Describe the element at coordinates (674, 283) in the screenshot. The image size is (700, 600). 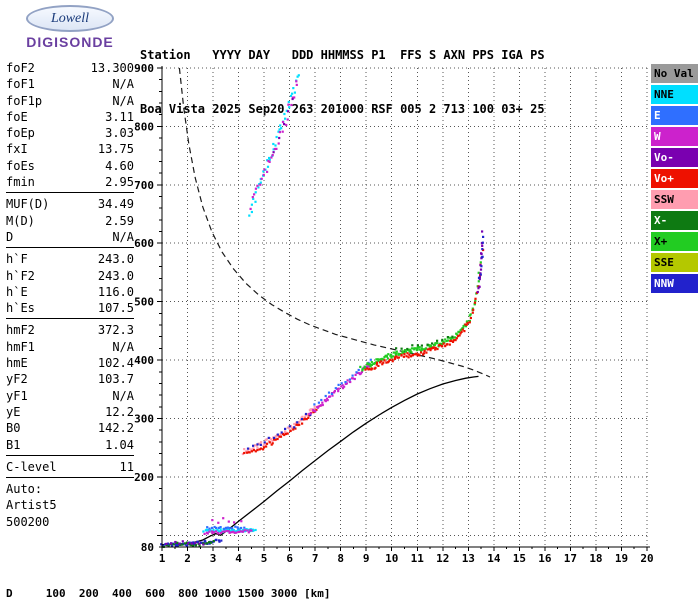
I see `legend-item-nnw: NNW` at that location.